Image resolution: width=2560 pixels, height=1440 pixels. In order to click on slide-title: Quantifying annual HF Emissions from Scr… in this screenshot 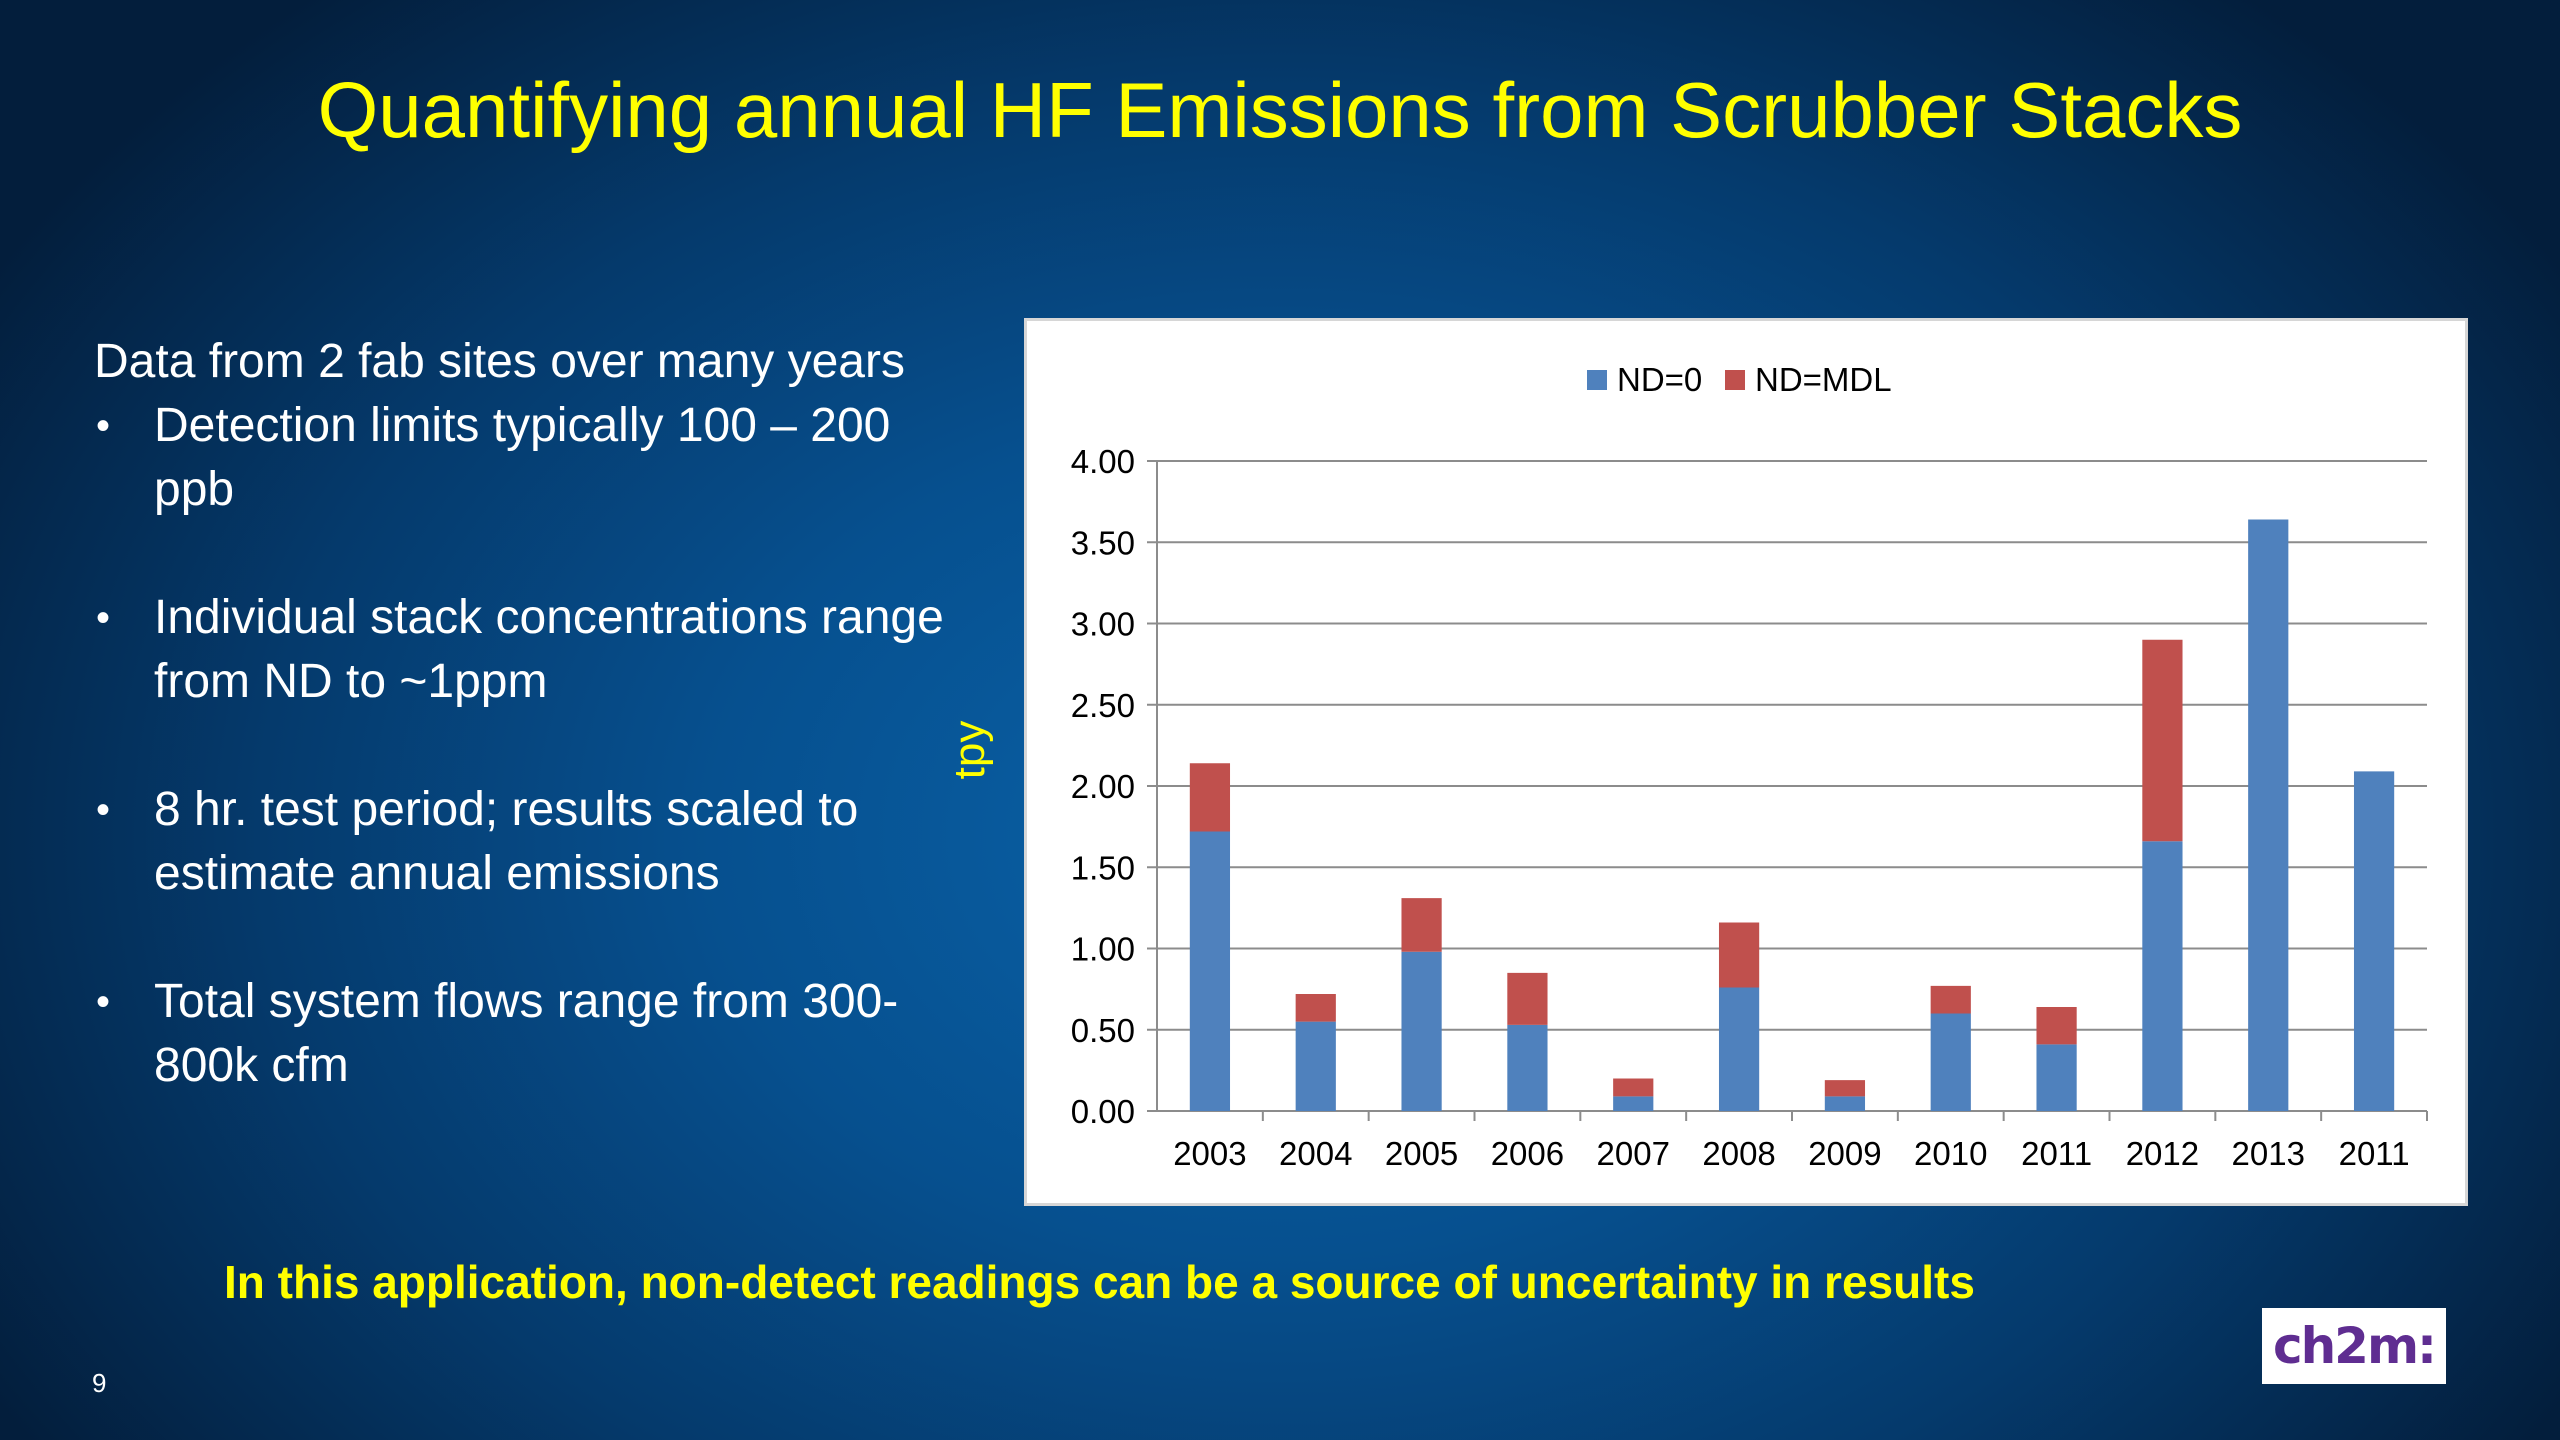, I will do `click(1280, 110)`.